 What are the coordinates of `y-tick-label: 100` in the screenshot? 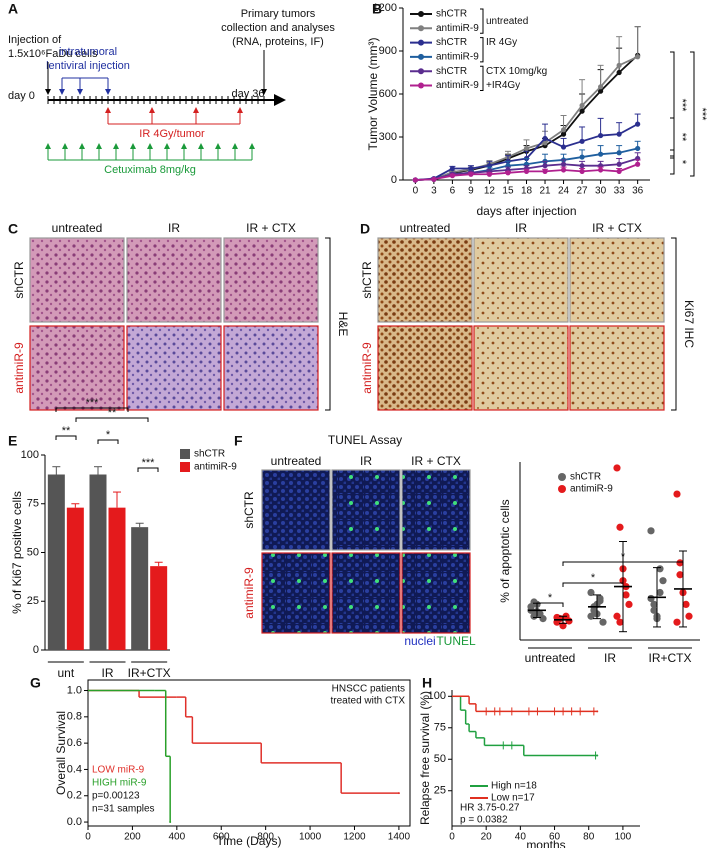 It's located at (30, 455).